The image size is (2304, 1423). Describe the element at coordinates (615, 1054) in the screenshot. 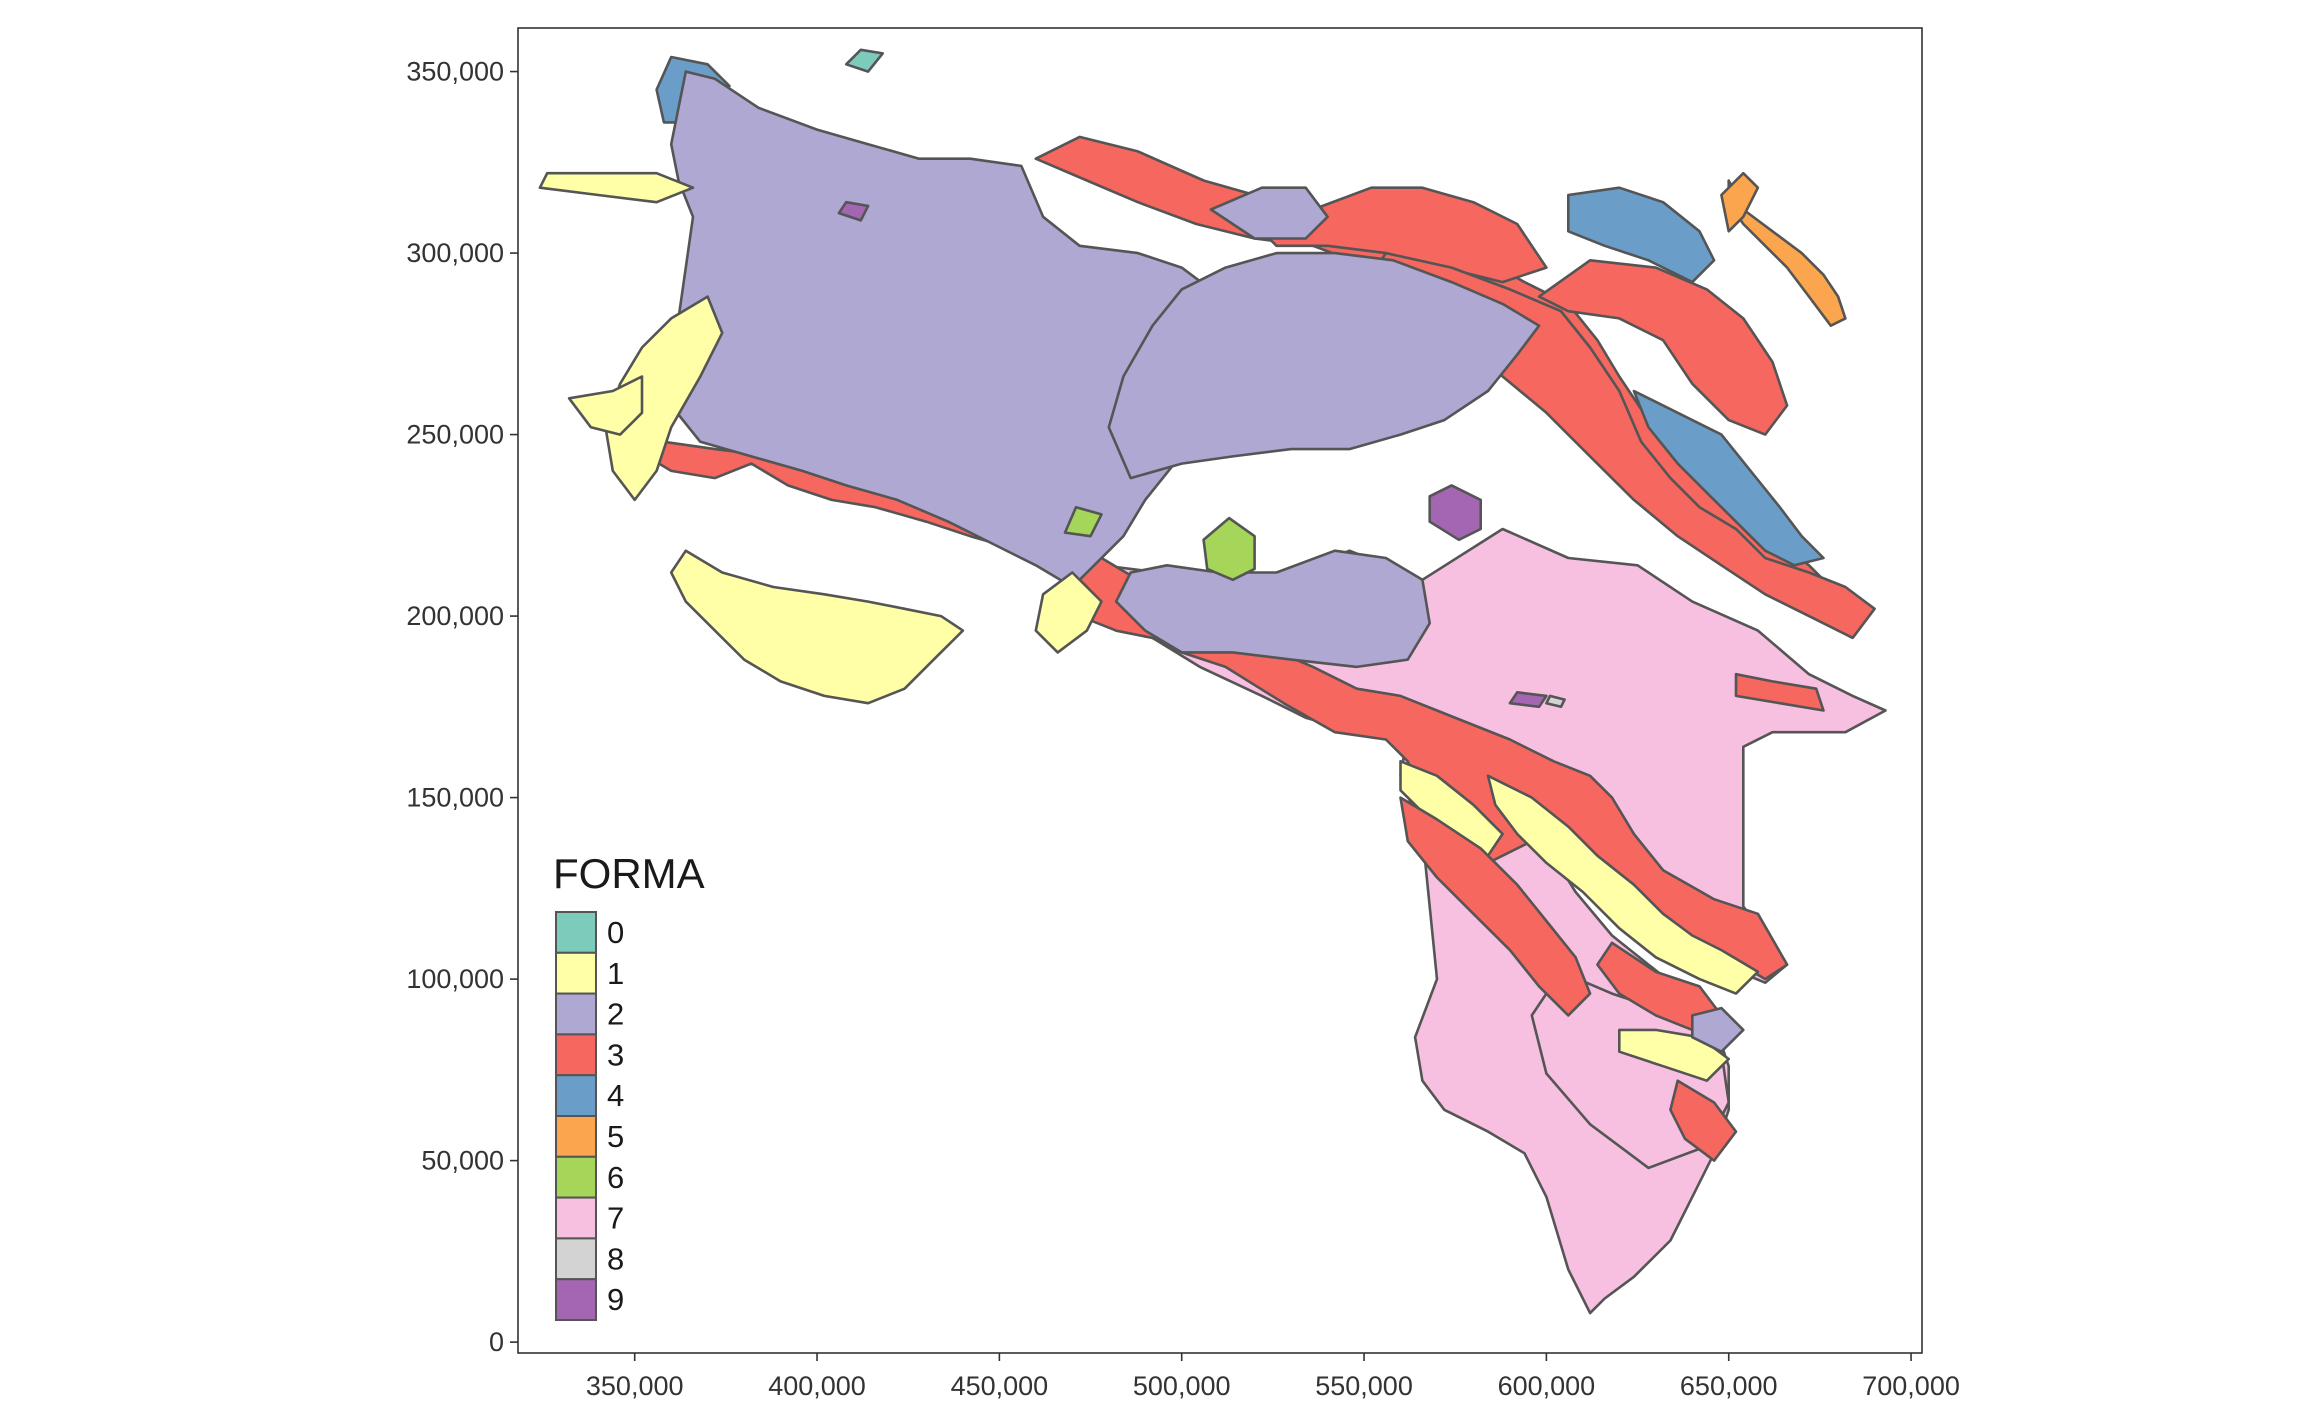

I see `legend-label: 3` at that location.